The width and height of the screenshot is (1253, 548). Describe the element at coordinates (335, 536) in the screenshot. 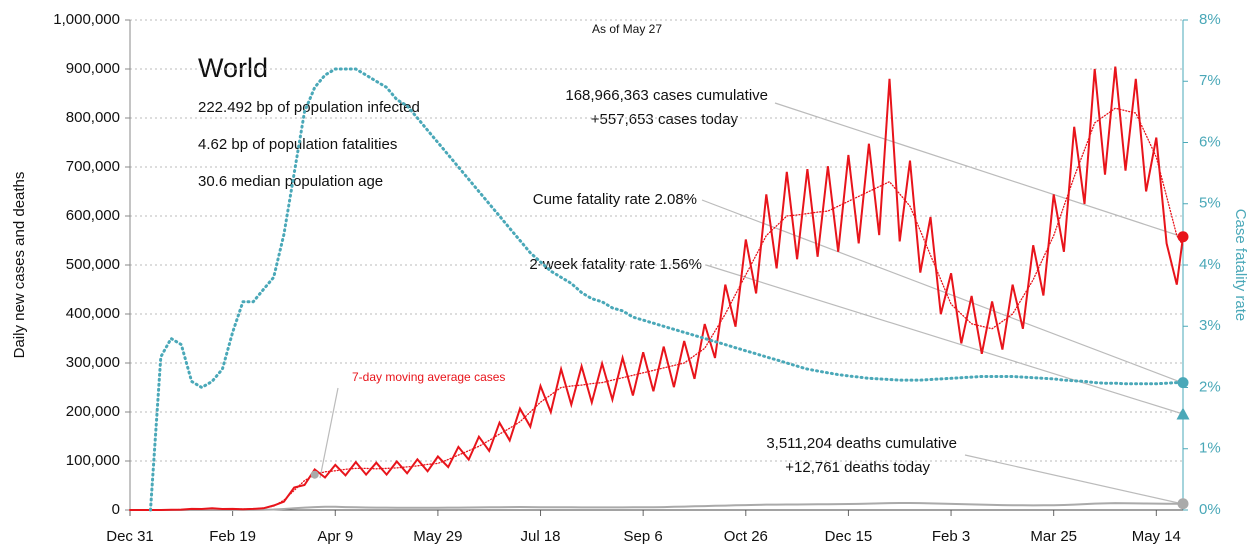

I see `x-tick-label: Apr 9` at that location.